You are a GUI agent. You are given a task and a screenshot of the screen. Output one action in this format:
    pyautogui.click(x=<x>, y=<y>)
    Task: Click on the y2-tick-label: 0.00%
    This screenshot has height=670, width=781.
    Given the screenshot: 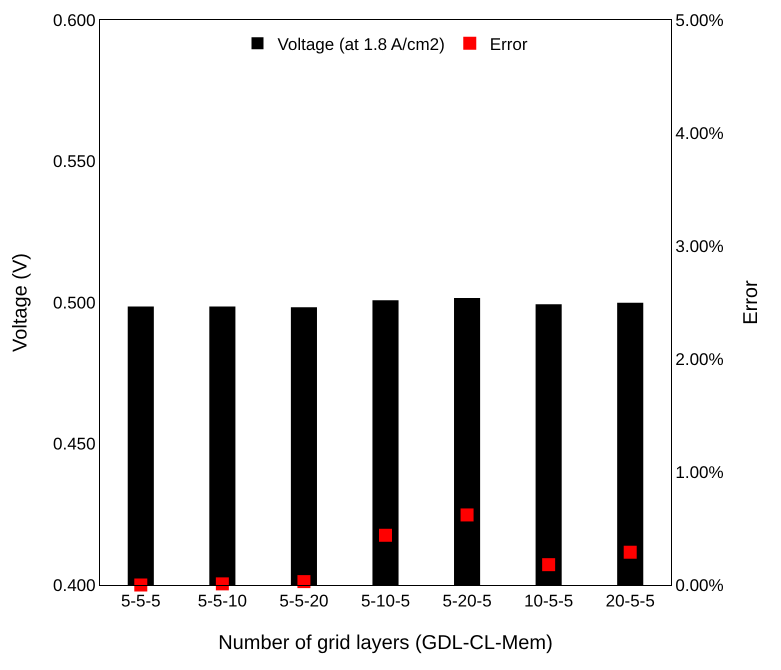 What is the action you would take?
    pyautogui.click(x=699, y=585)
    